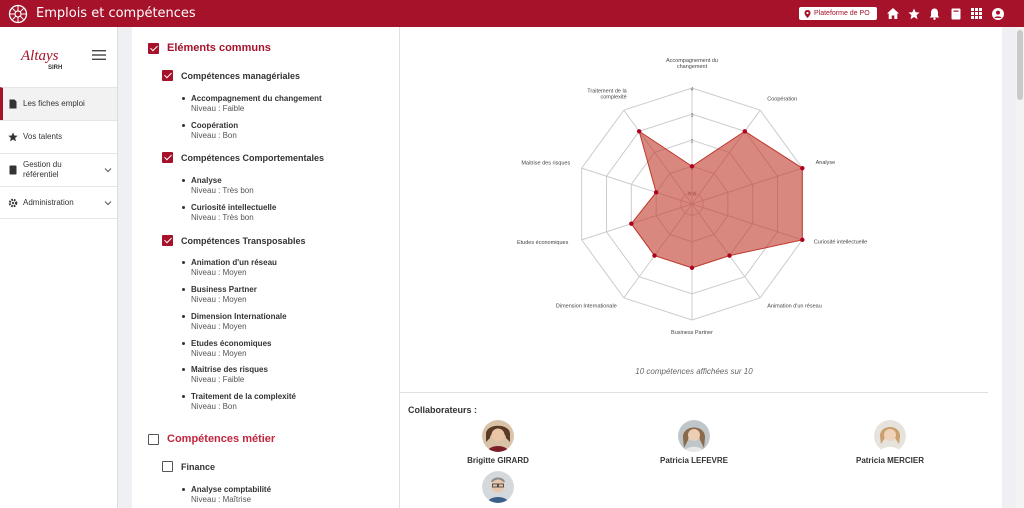 Image resolution: width=1024 pixels, height=508 pixels. I want to click on altays-logo: Altays SIRH, so click(43, 58).